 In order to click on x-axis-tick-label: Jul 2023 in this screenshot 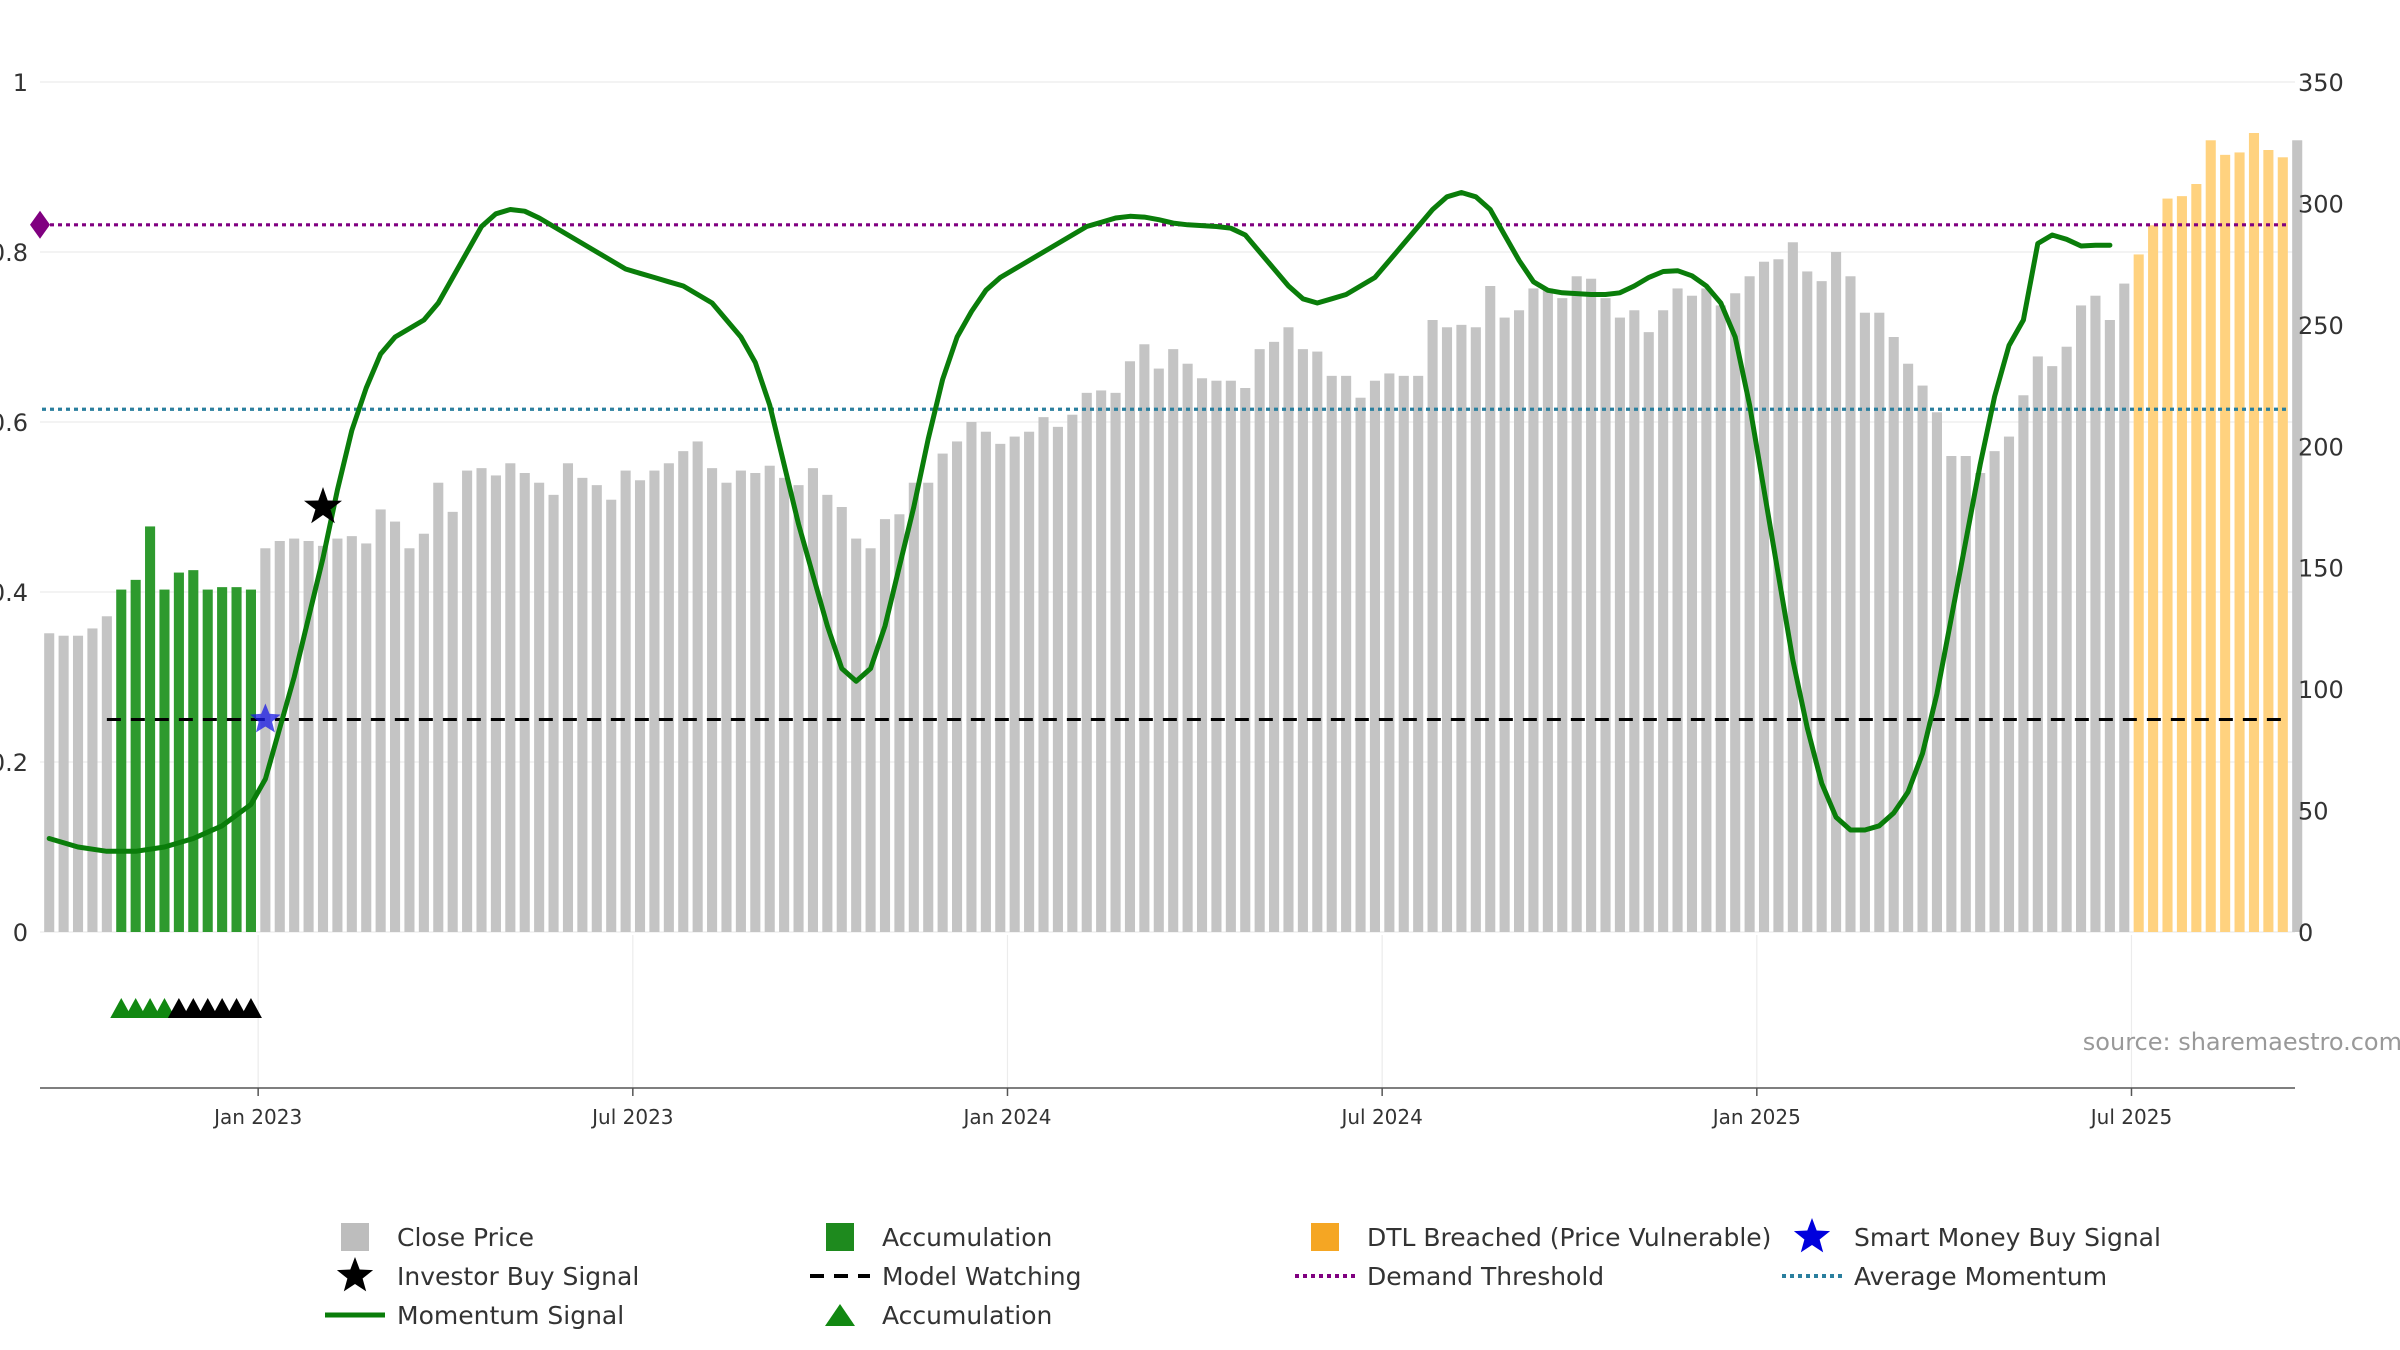, I will do `click(631, 1117)`.